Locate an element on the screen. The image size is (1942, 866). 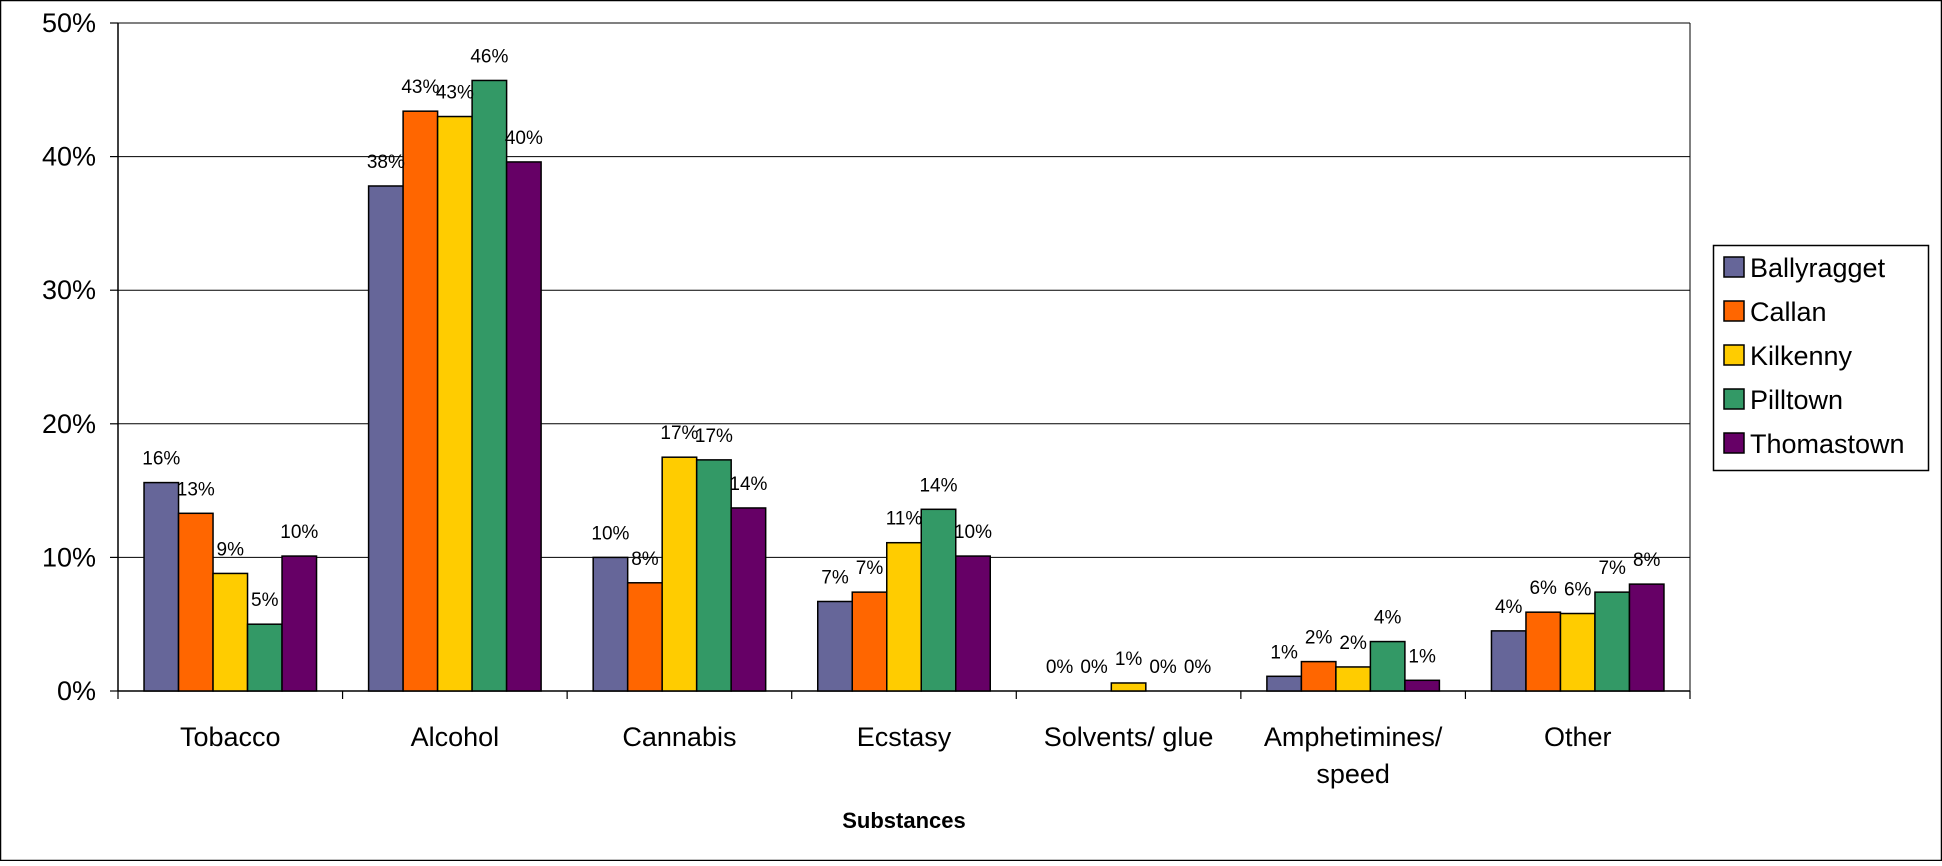
data-label: 16% is located at coordinates (161, 459).